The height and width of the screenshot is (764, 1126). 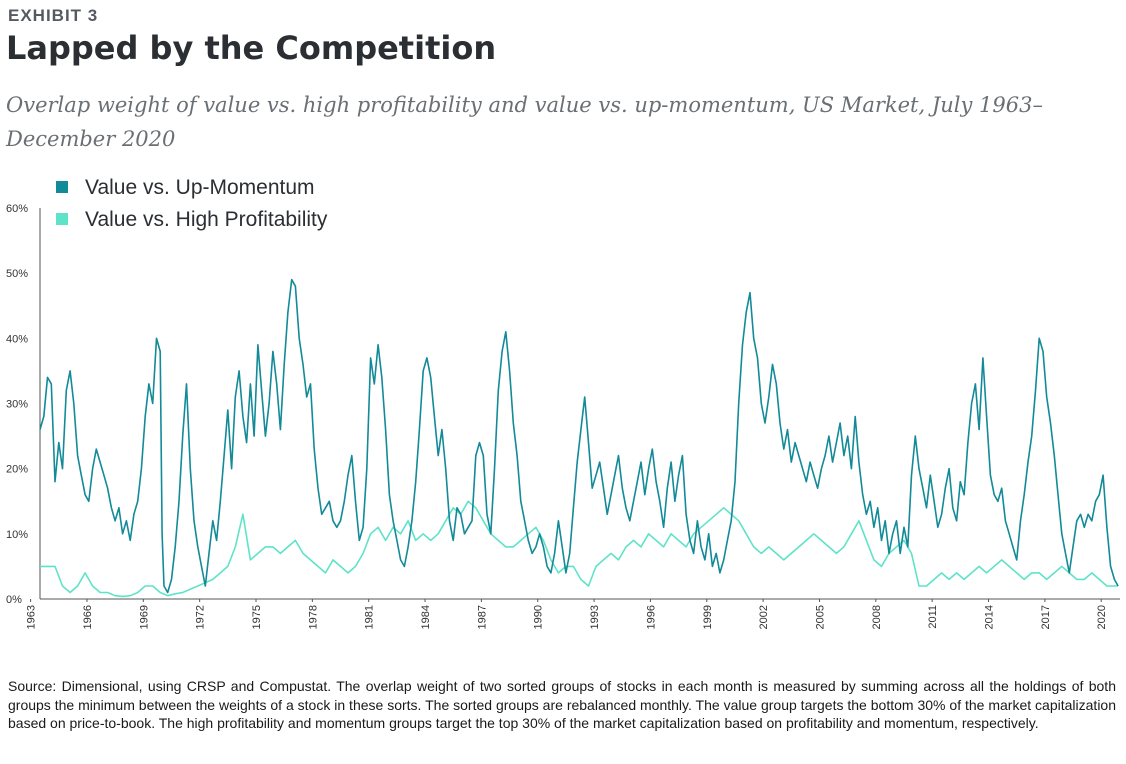 What do you see at coordinates (17, 209) in the screenshot?
I see `y-tick-label: 60%` at bounding box center [17, 209].